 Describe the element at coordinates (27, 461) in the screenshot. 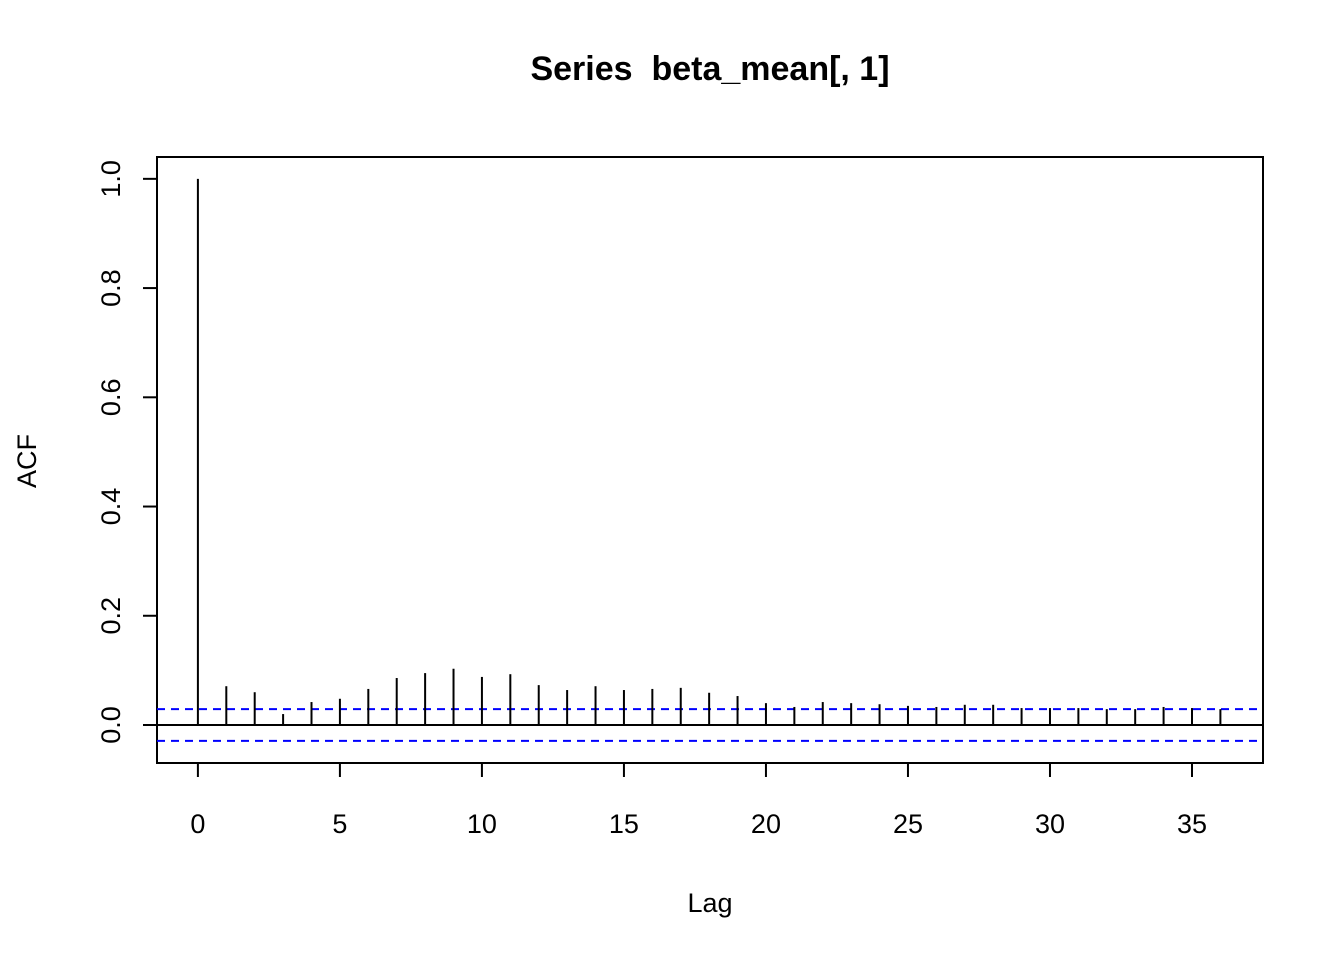

I see `y-axis-label: ACF` at that location.